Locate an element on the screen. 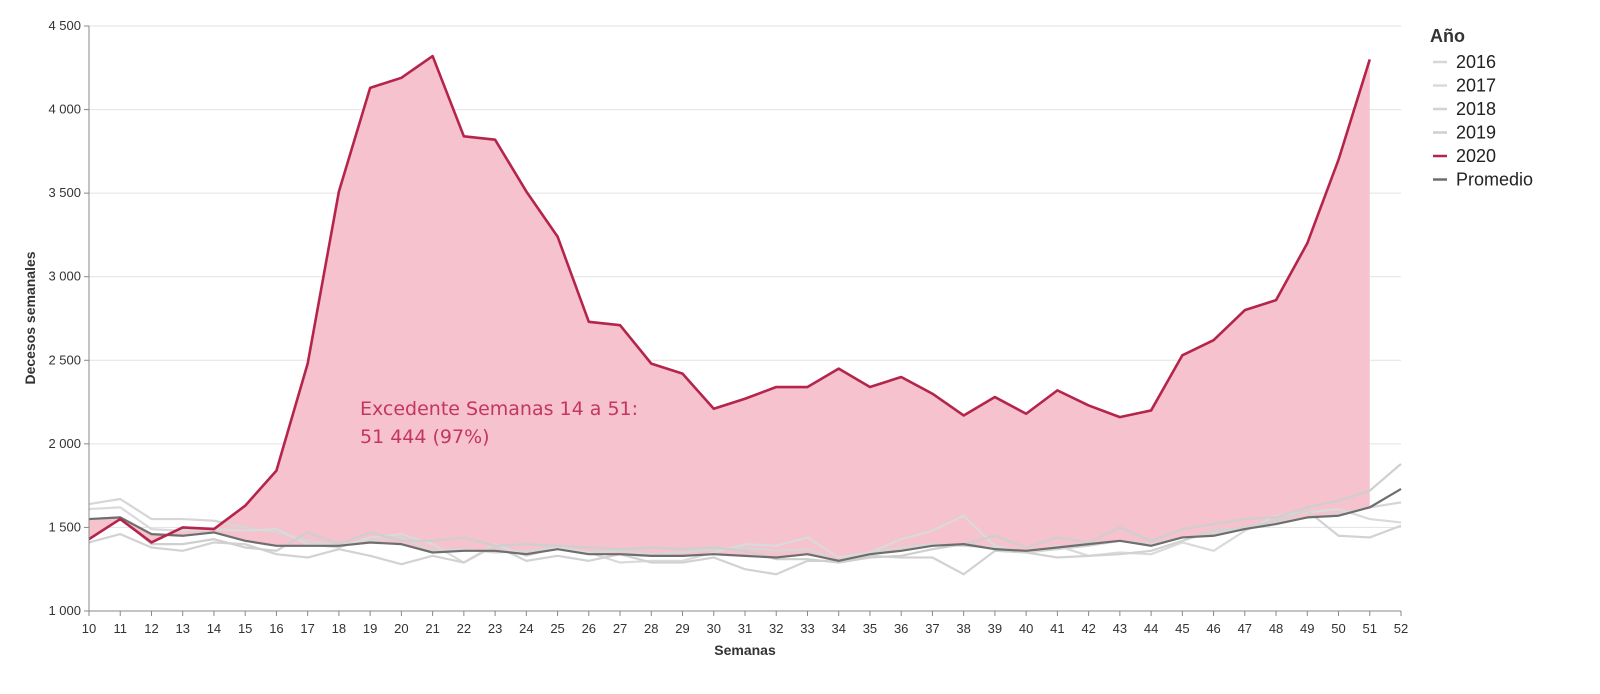 This screenshot has height=694, width=1600. x-tick-label: 31 is located at coordinates (745, 628).